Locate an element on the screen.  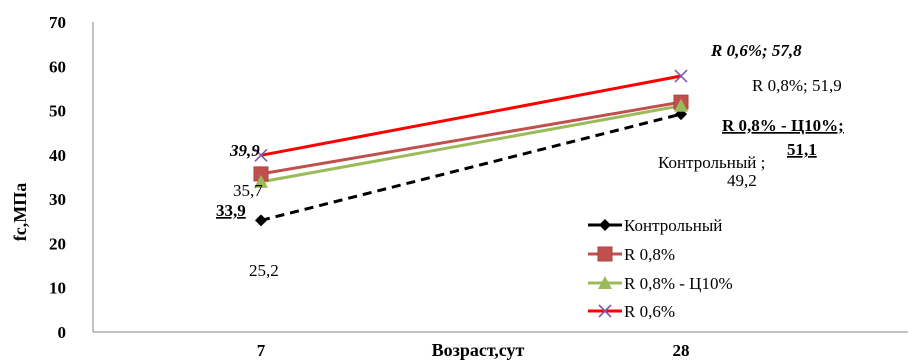
y-axis-title: fc,МПа is located at coordinates (20, 212).